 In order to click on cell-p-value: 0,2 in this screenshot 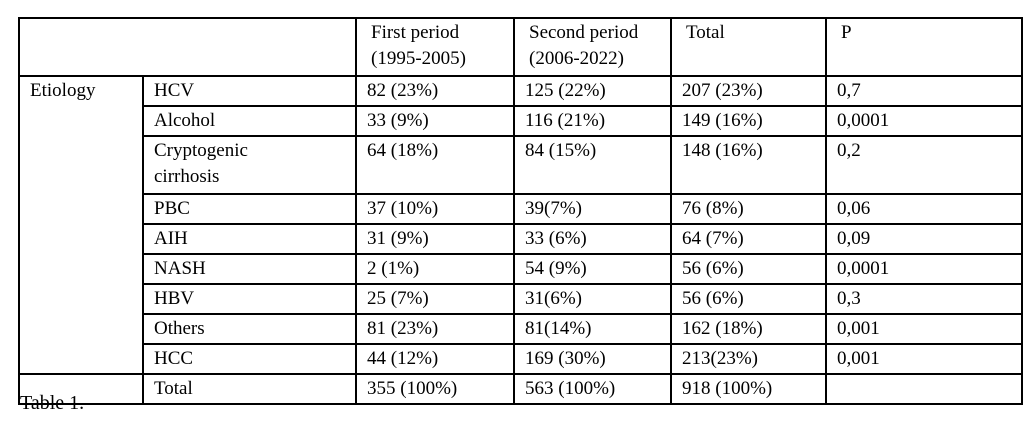, I will do `click(924, 165)`.